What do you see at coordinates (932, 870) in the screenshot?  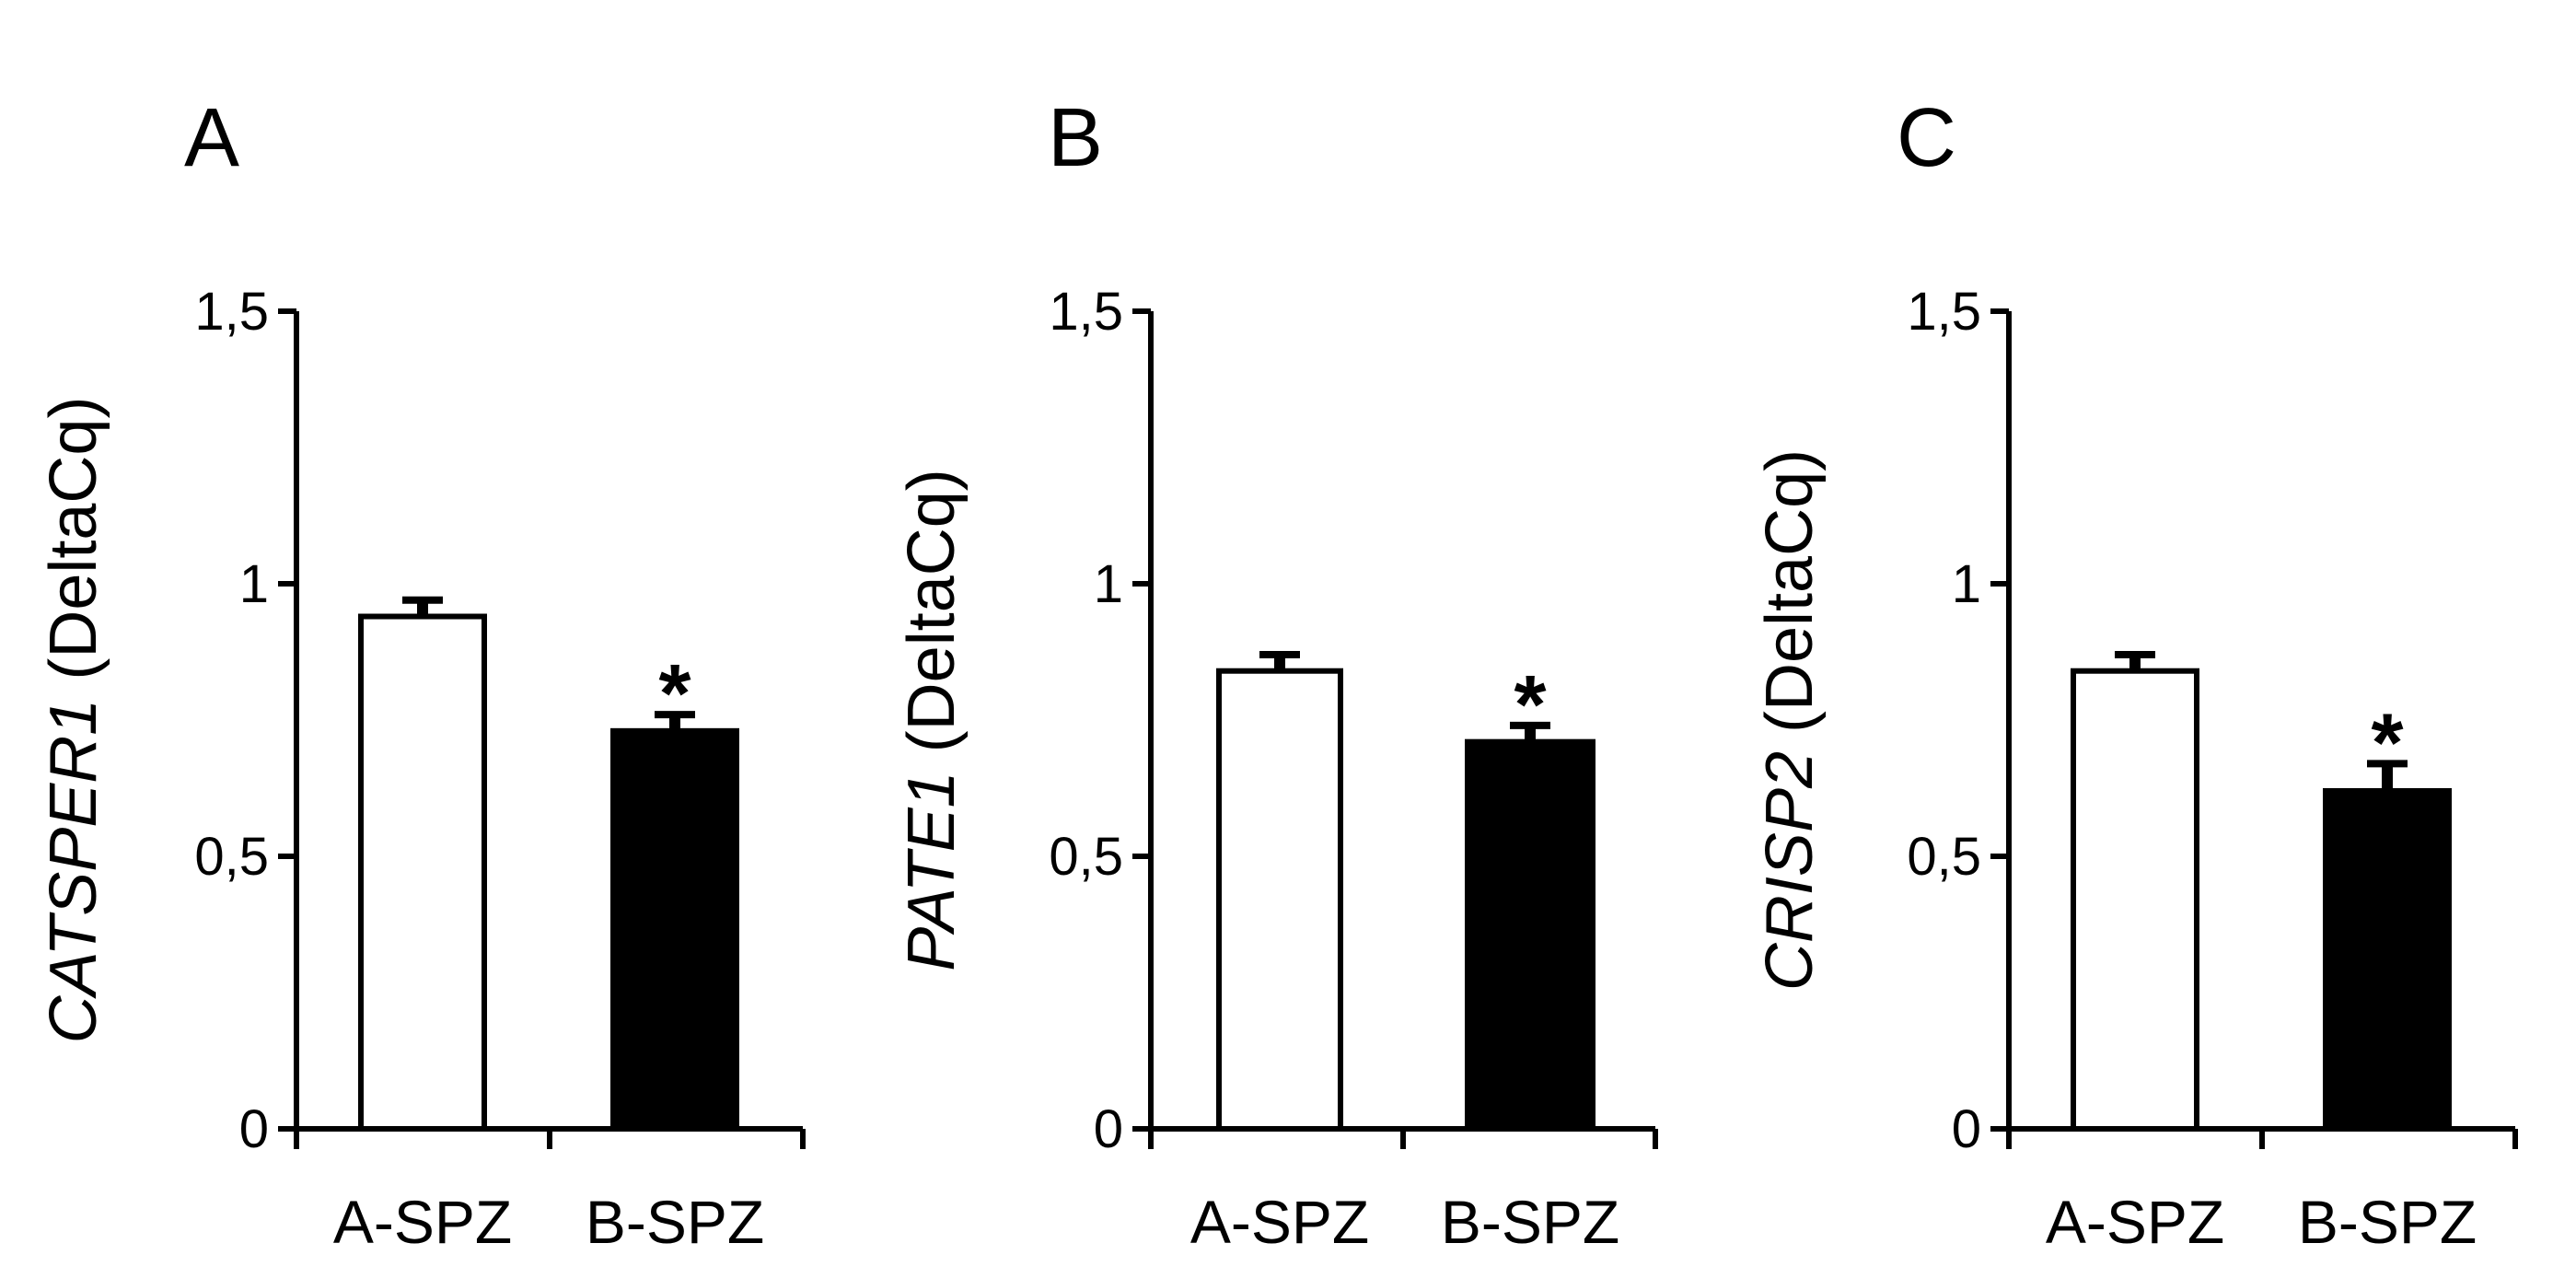 I see `y-axis-label-gene: PATE1` at bounding box center [932, 870].